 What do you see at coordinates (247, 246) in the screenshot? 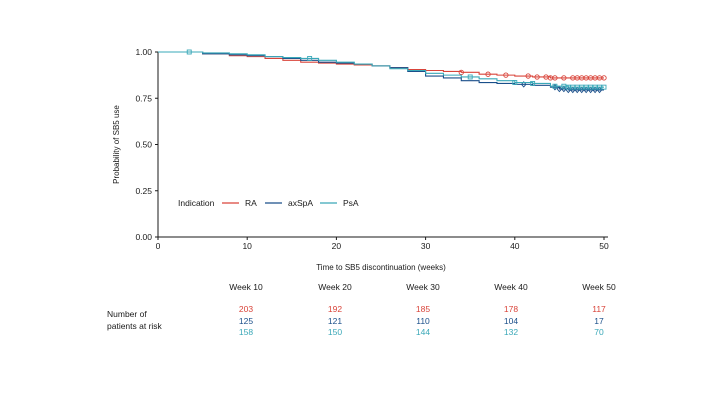
I see `x-tick-label: 10` at bounding box center [247, 246].